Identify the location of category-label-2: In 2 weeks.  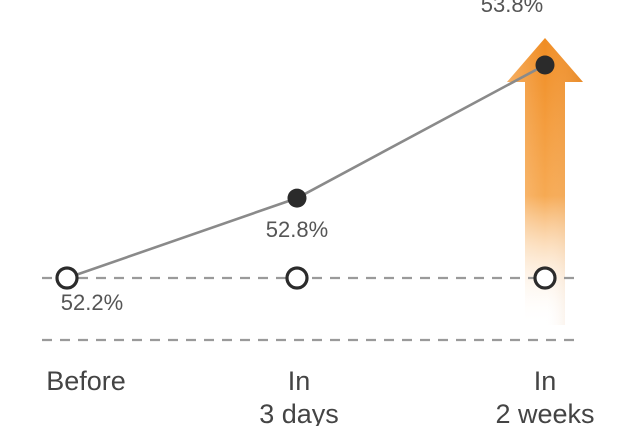
(544, 396).